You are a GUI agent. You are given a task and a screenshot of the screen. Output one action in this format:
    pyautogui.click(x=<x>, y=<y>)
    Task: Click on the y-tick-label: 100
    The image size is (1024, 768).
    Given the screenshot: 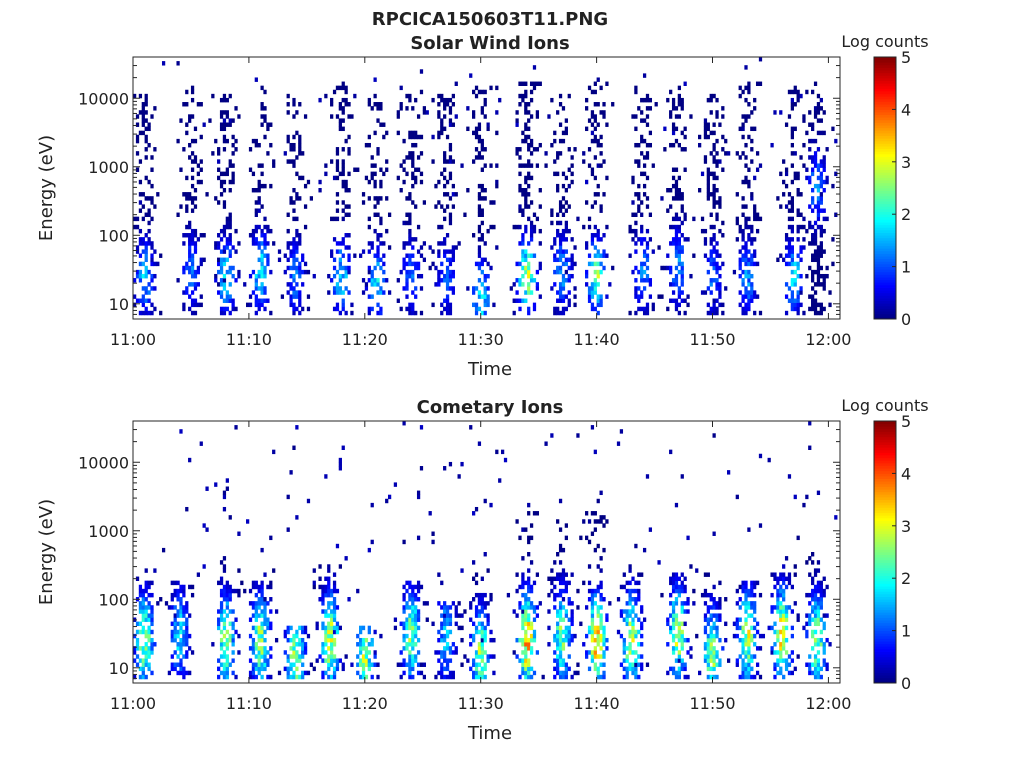 What is the action you would take?
    pyautogui.click(x=113, y=599)
    